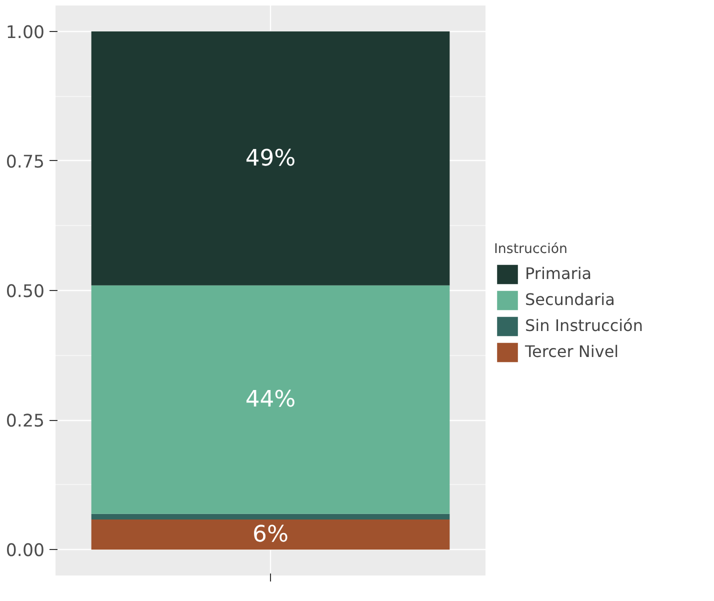 Image resolution: width=714 pixels, height=601 pixels. What do you see at coordinates (531, 249) in the screenshot?
I see `legend-title: Instrucción` at bounding box center [531, 249].